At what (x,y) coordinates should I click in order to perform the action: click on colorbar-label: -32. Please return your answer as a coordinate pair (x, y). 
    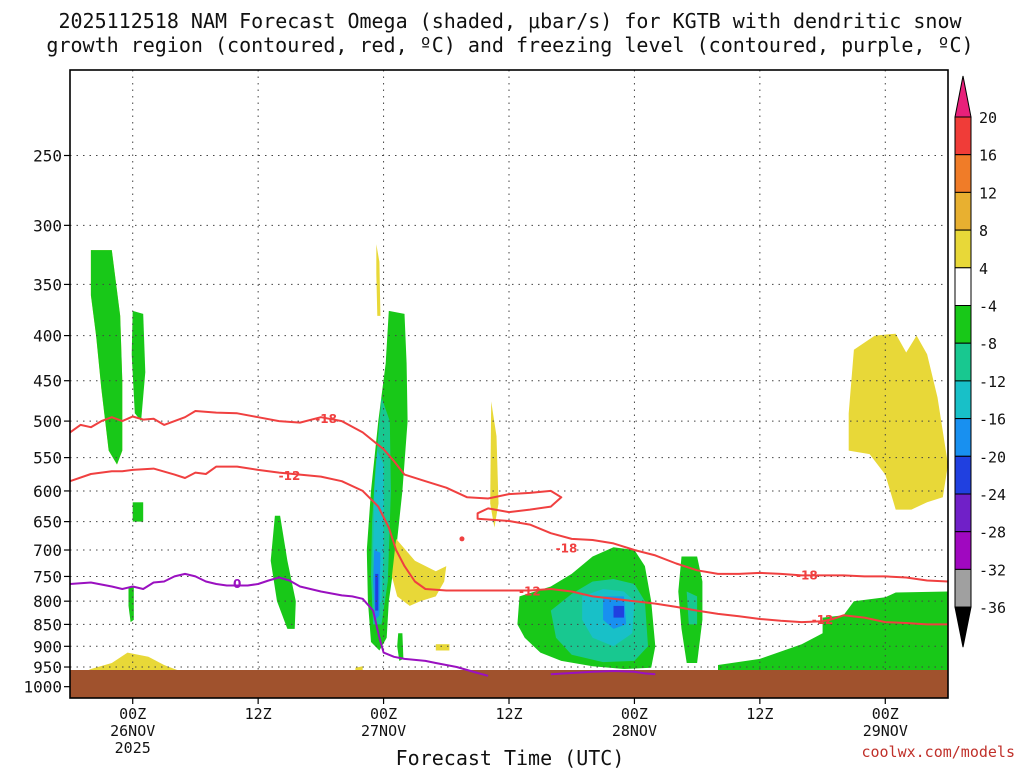
    Looking at the image, I should click on (992, 570).